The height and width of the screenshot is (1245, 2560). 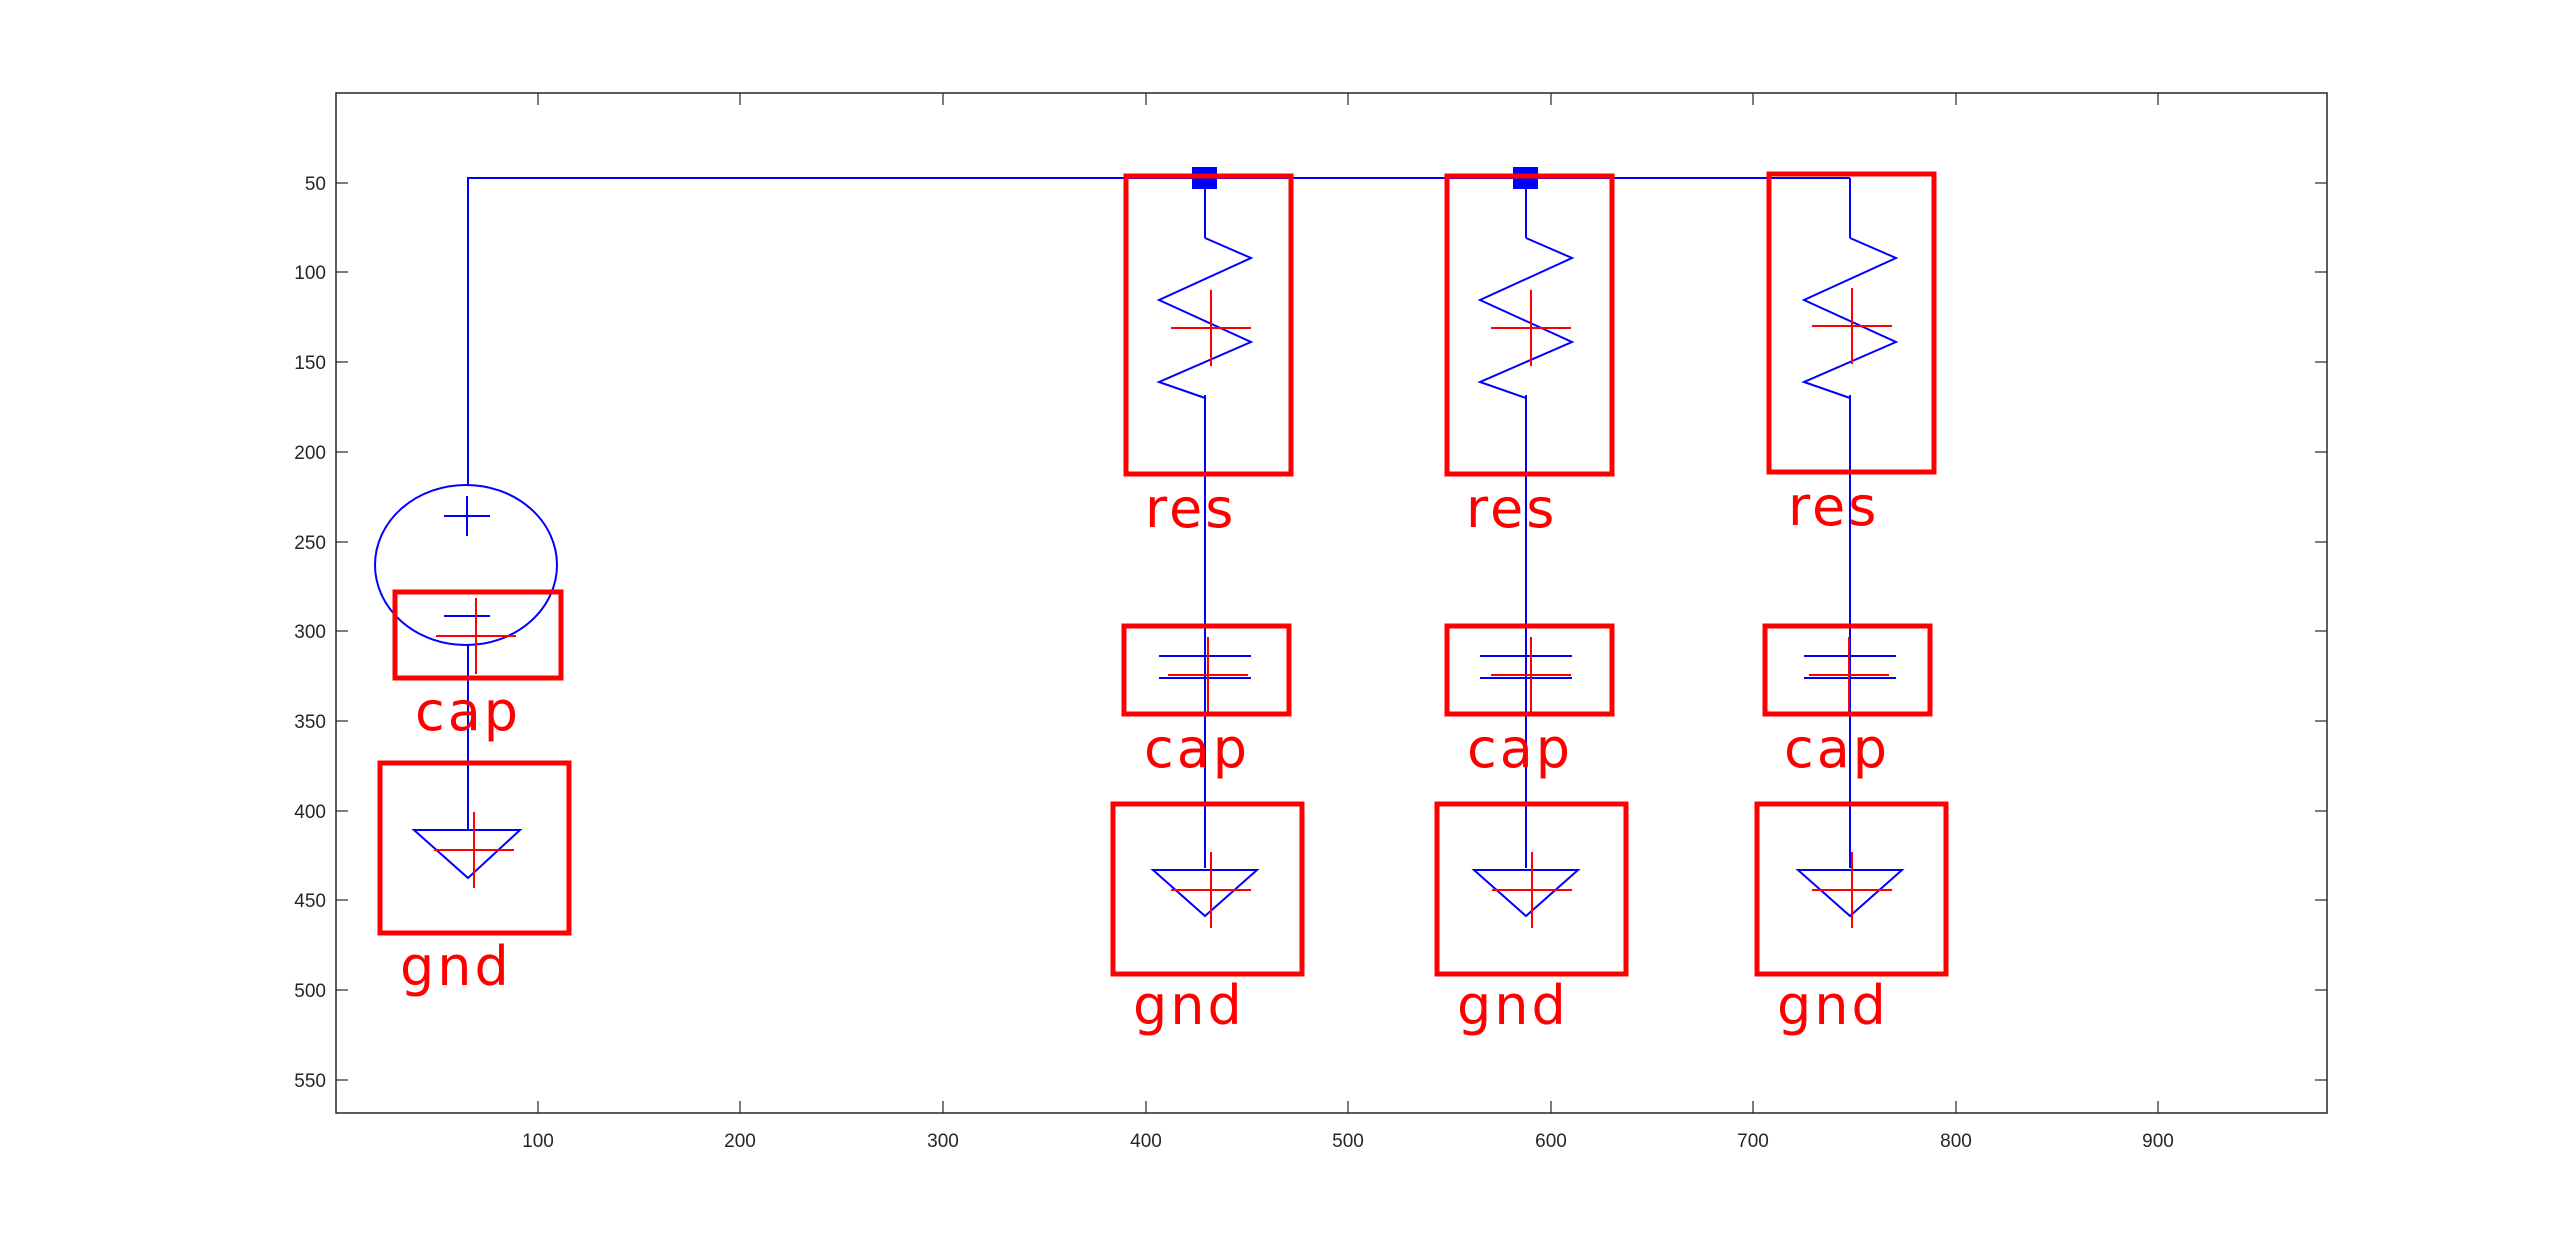 I want to click on y-tick-label: 400, so click(x=310, y=812).